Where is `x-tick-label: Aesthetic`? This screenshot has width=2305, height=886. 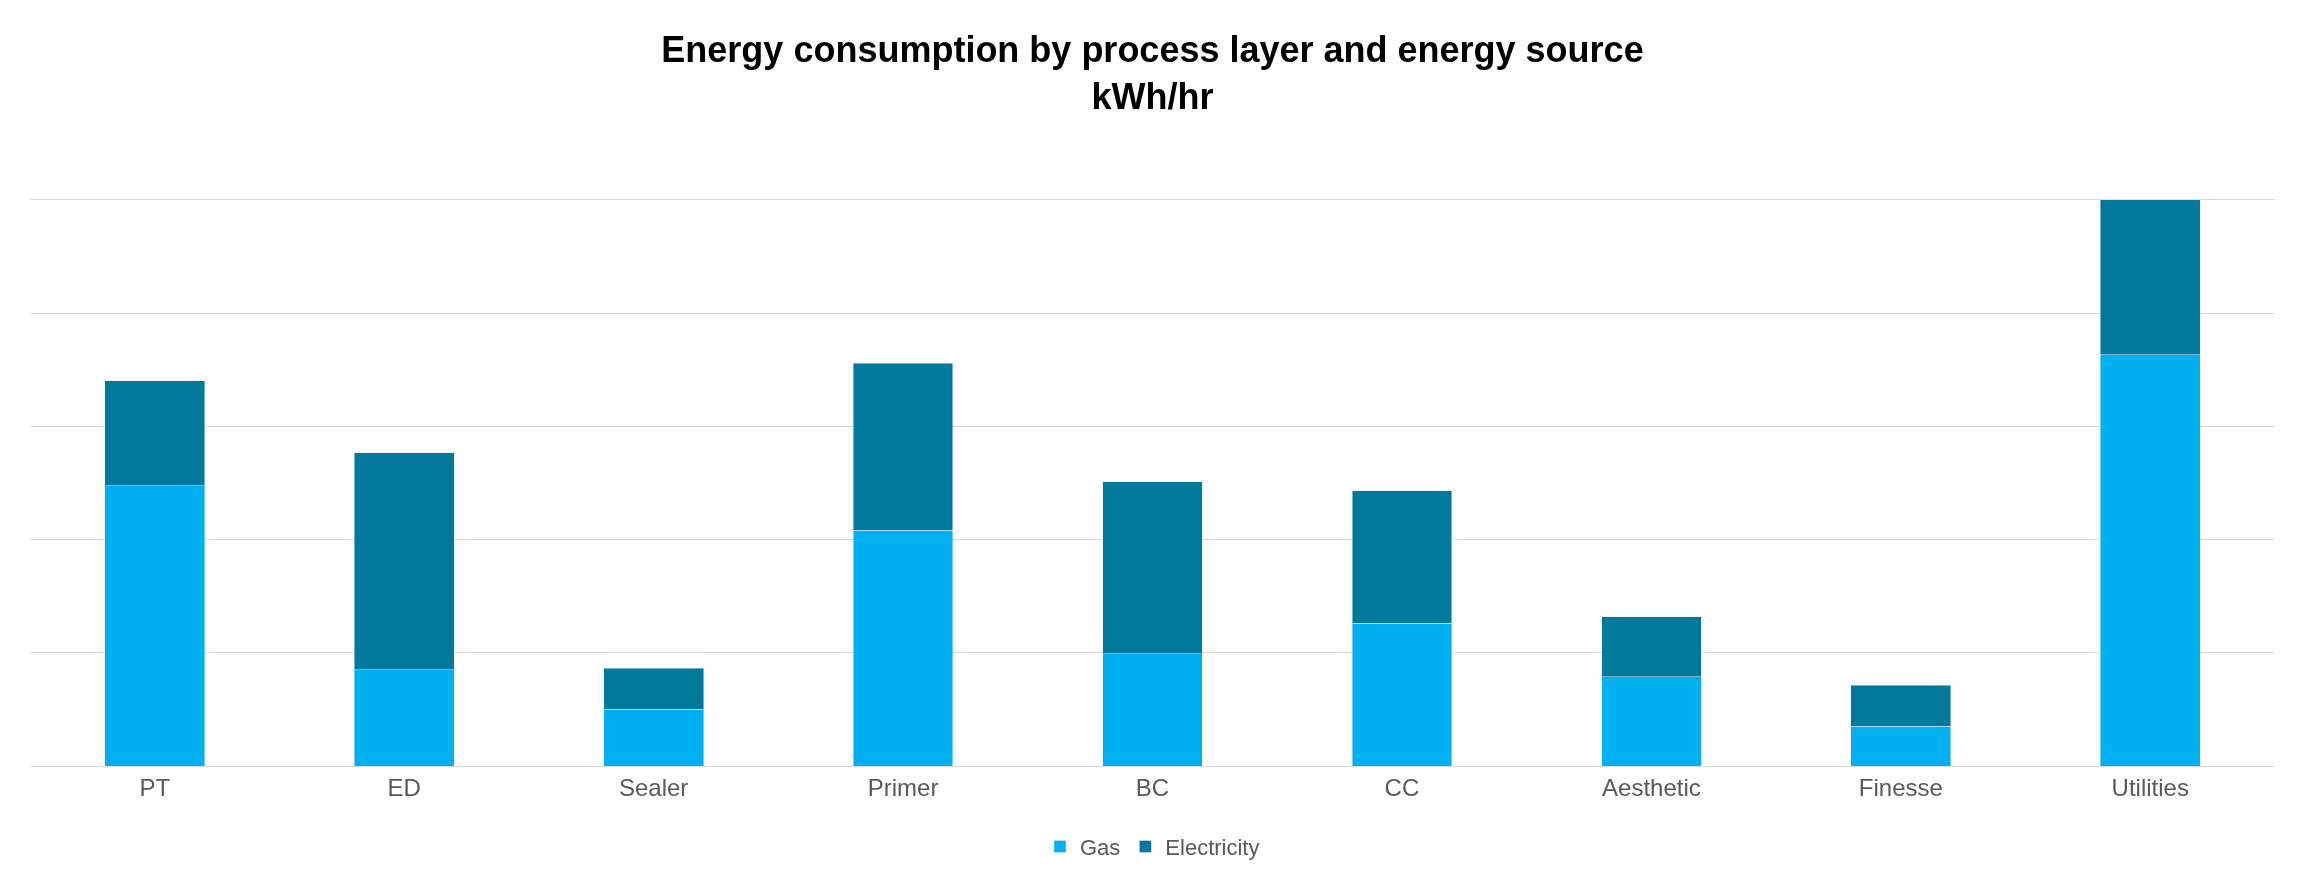 x-tick-label: Aesthetic is located at coordinates (1651, 787).